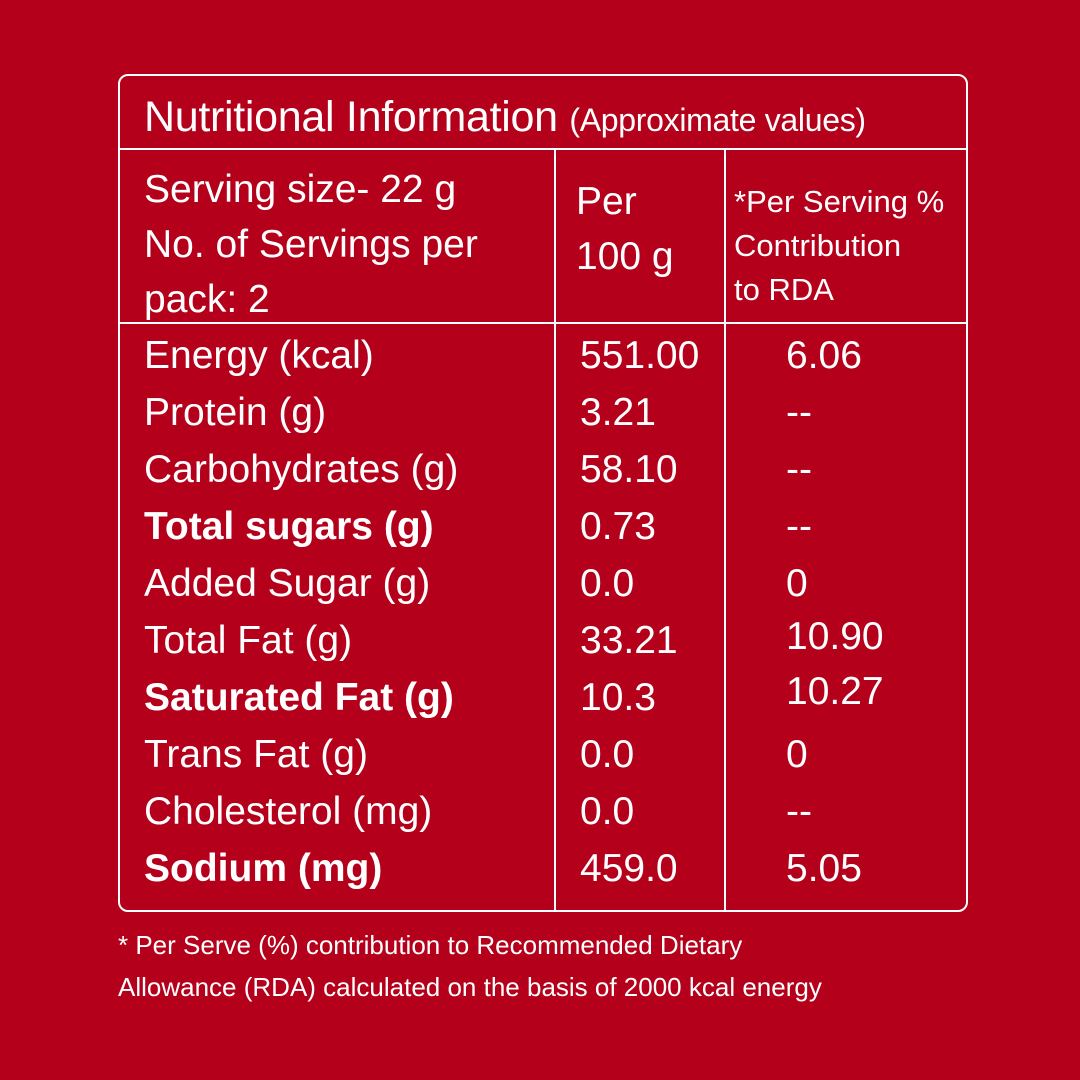 Image resolution: width=1080 pixels, height=1080 pixels. Describe the element at coordinates (543, 323) in the screenshot. I see `header-divider` at that location.